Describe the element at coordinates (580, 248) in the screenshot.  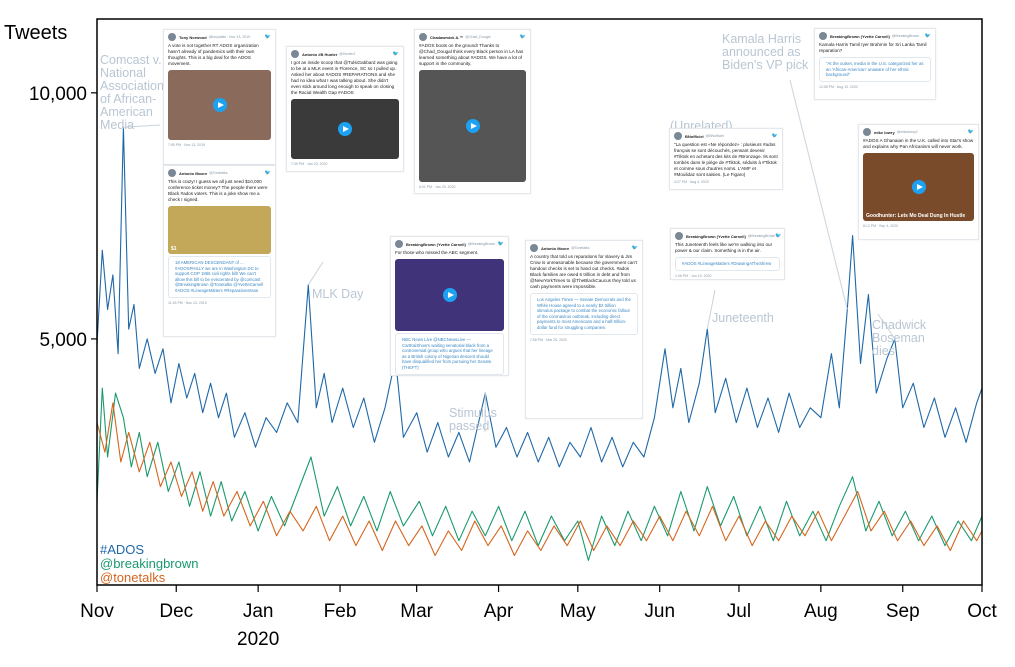
I see `tweet-author-handle: @Tonetalks` at that location.